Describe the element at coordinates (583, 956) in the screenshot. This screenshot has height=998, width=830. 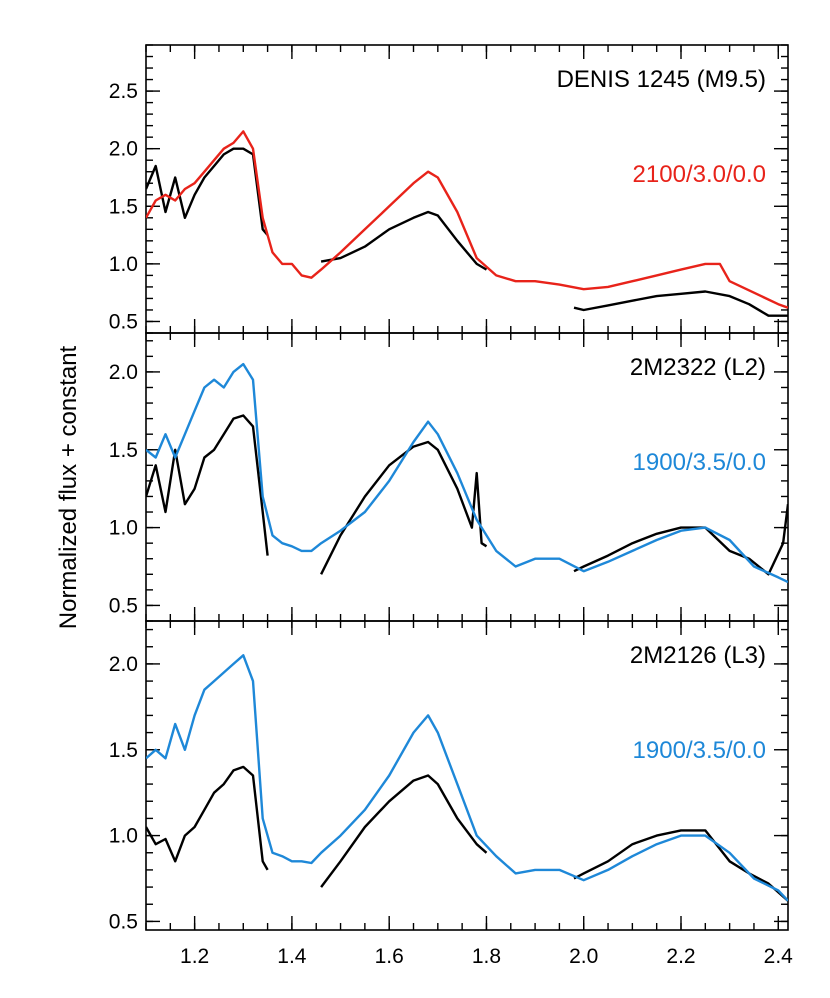
I see `x-tick-label: 2.0` at that location.